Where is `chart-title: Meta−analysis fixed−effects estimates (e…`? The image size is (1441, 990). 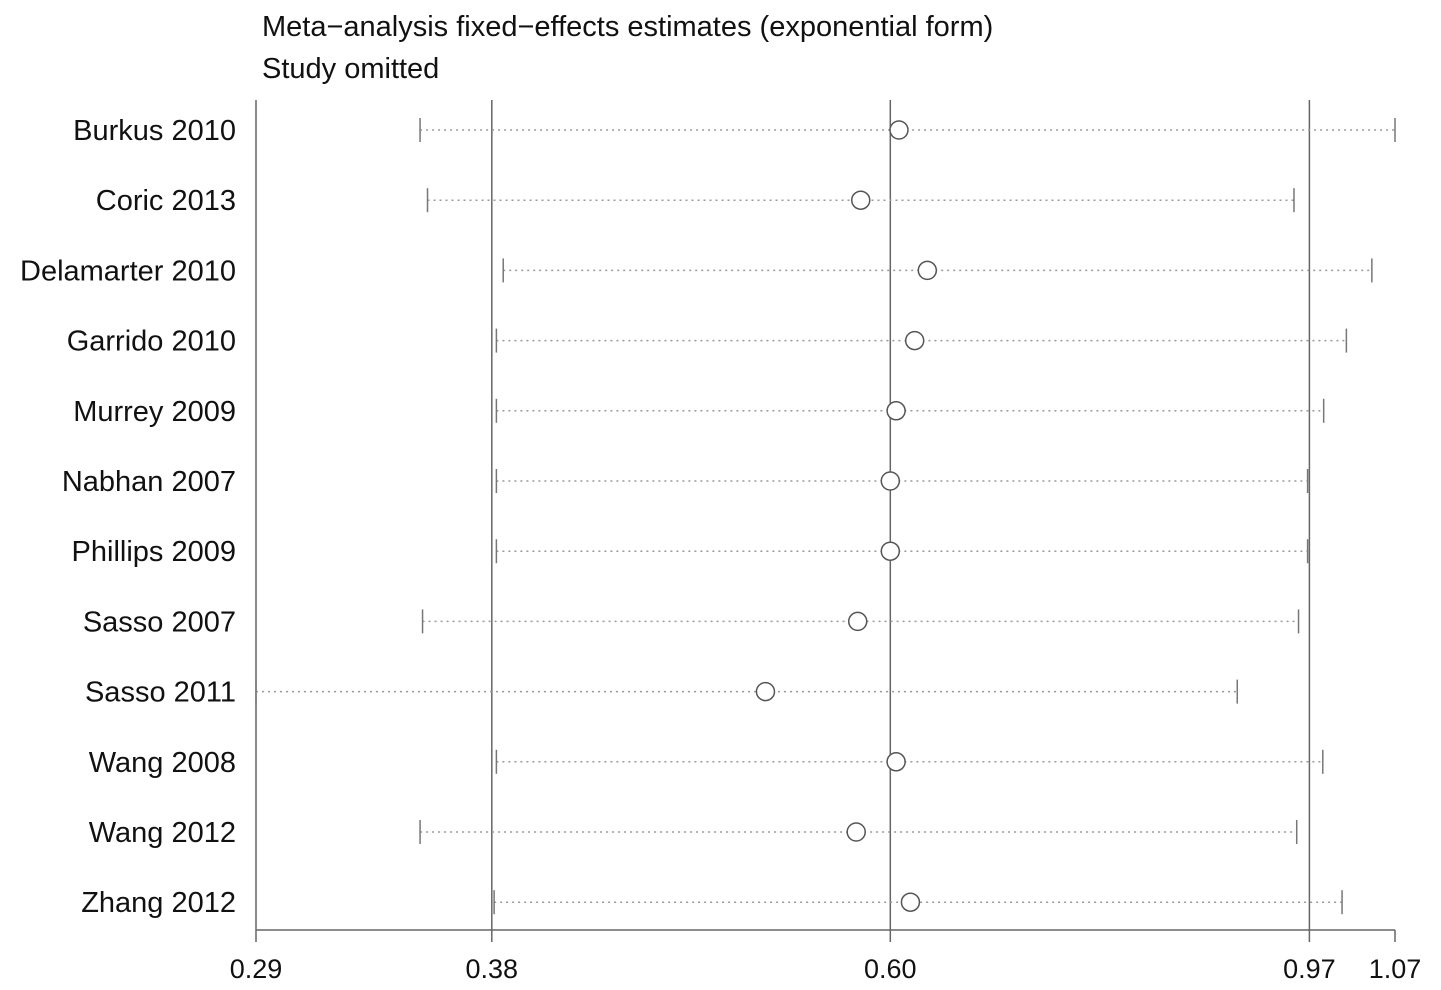 chart-title: Meta−analysis fixed−effects estimates (e… is located at coordinates (627, 27).